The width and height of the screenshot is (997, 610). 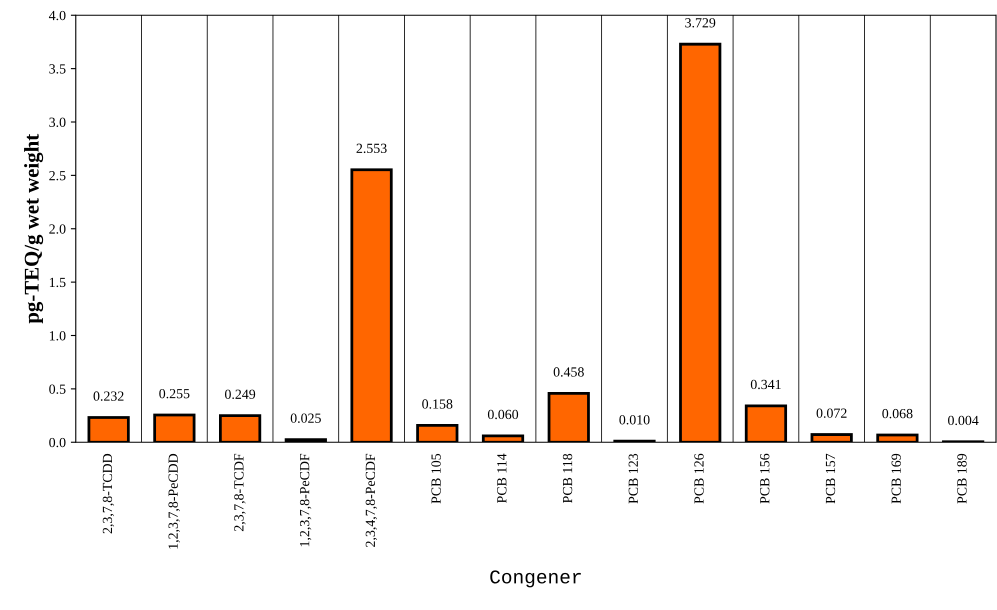 I want to click on x-tick-label: PCB 189, so click(x=962, y=479).